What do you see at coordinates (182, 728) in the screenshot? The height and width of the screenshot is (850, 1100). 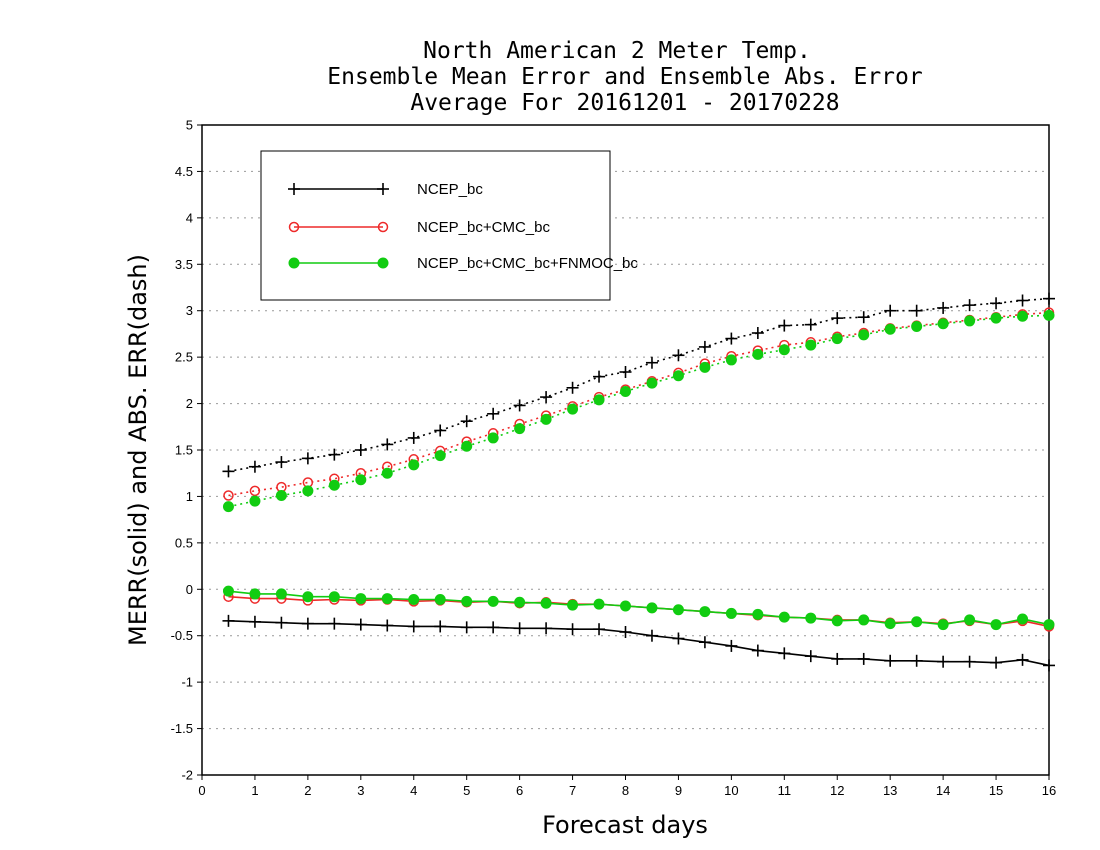 I see `y-tick-label: -1.5` at bounding box center [182, 728].